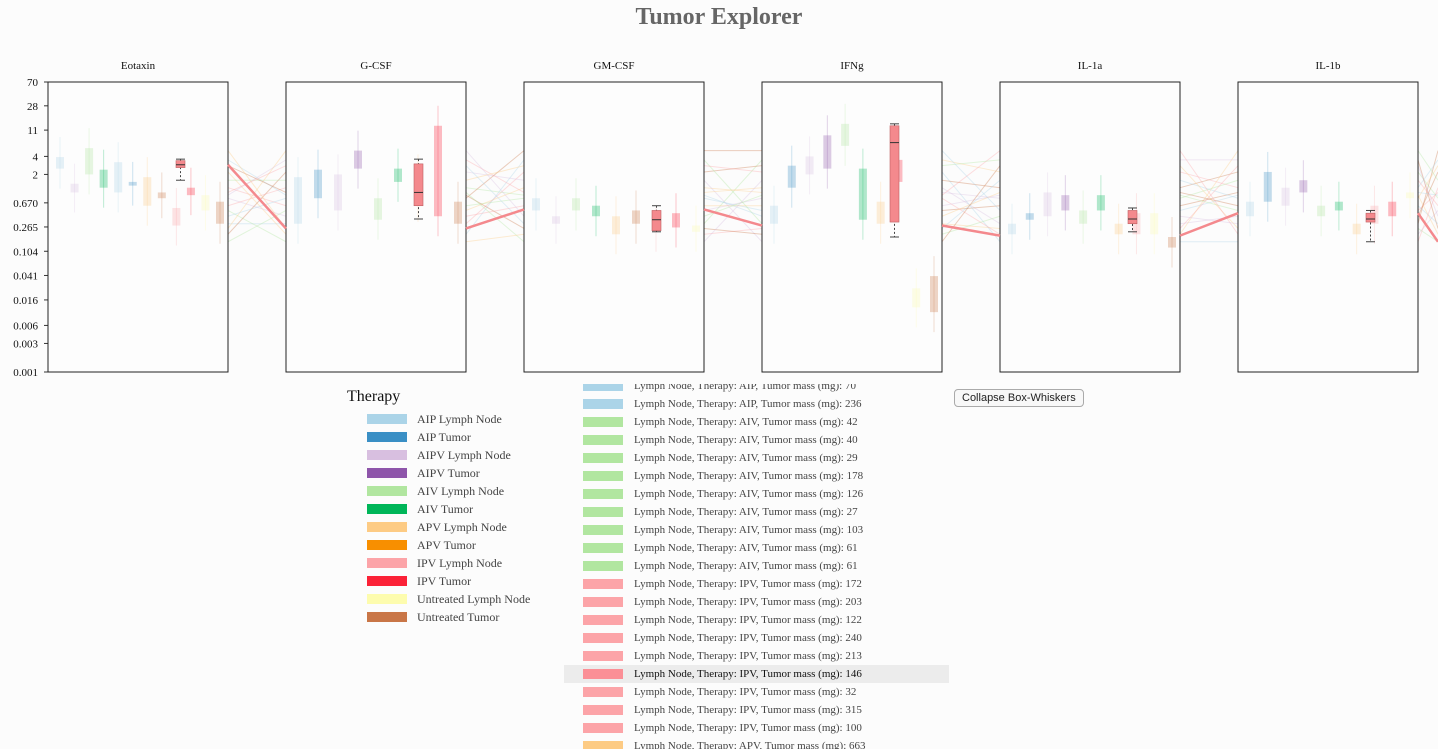 The height and width of the screenshot is (749, 1438). Describe the element at coordinates (410, 509) in the screenshot. I see `legend-item: AIV Tumor` at that location.